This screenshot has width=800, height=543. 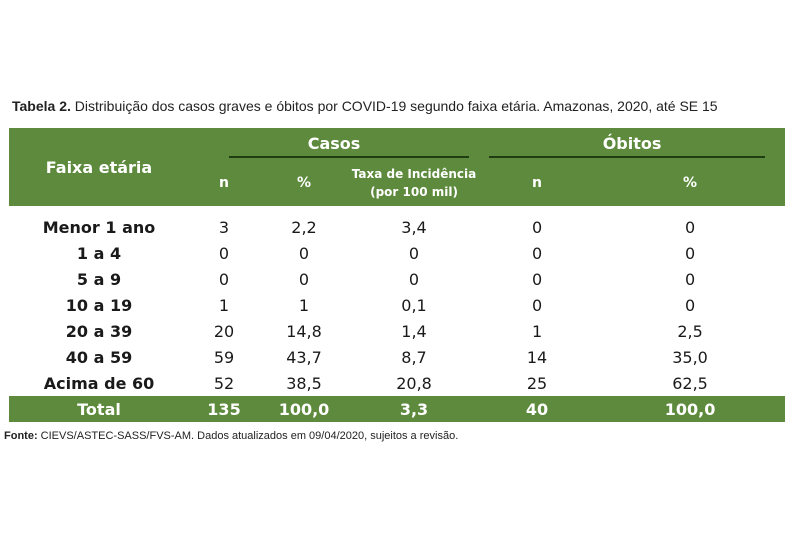 I want to click on row-incidence: 20,8, so click(x=414, y=383).